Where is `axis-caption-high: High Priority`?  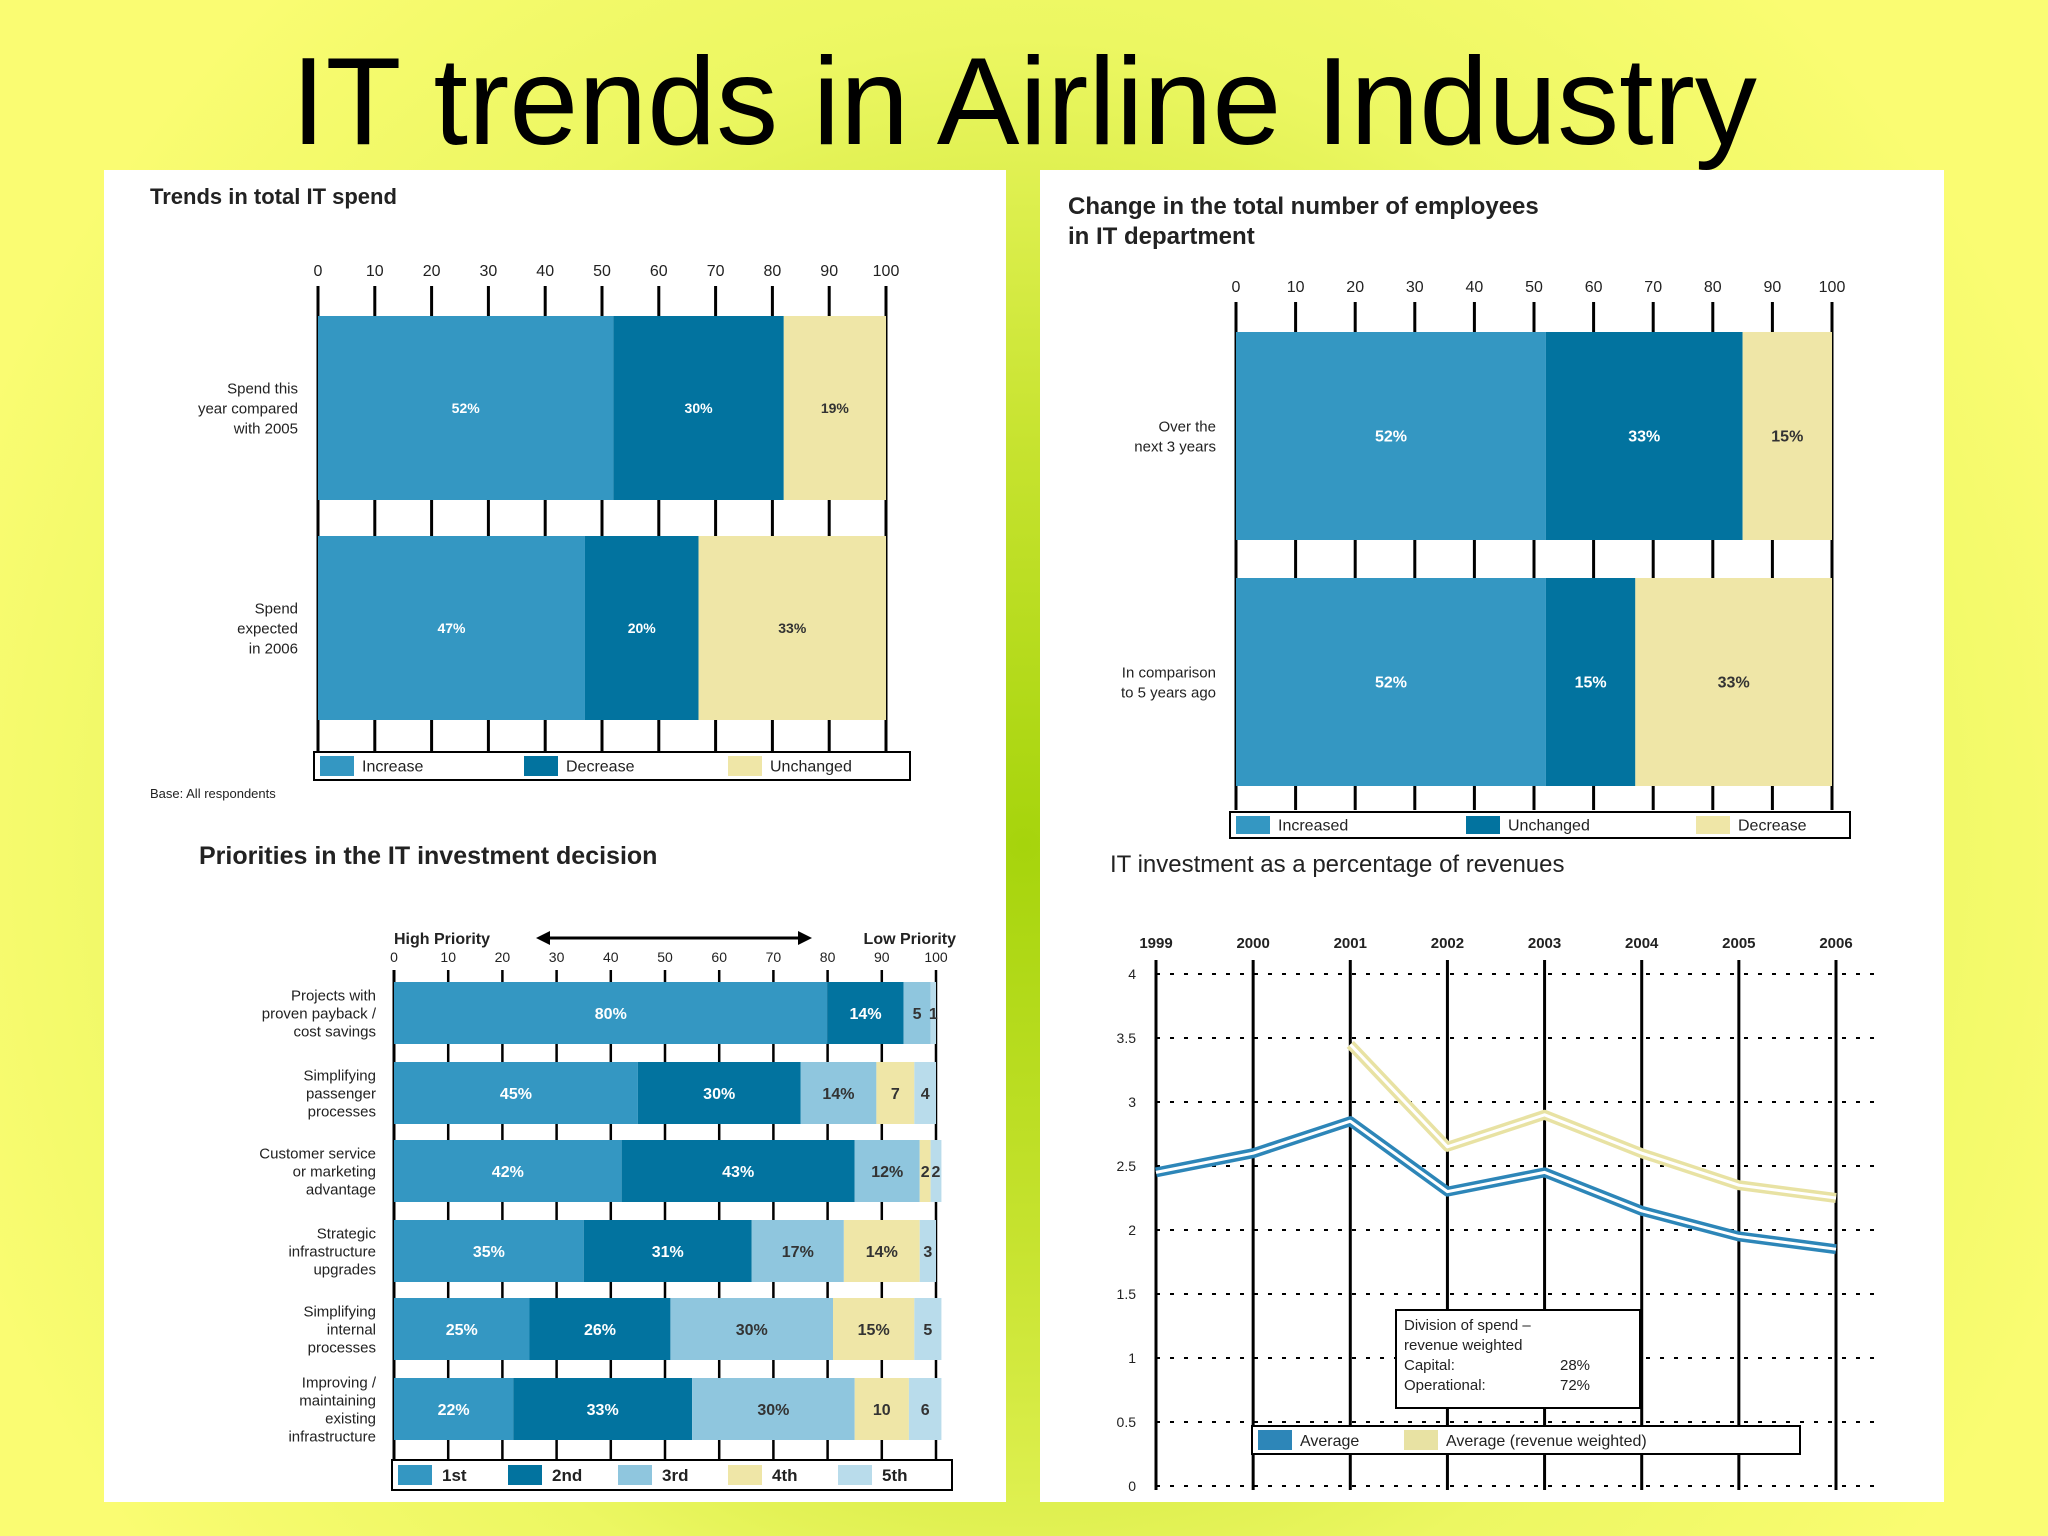 axis-caption-high: High Priority is located at coordinates (442, 939).